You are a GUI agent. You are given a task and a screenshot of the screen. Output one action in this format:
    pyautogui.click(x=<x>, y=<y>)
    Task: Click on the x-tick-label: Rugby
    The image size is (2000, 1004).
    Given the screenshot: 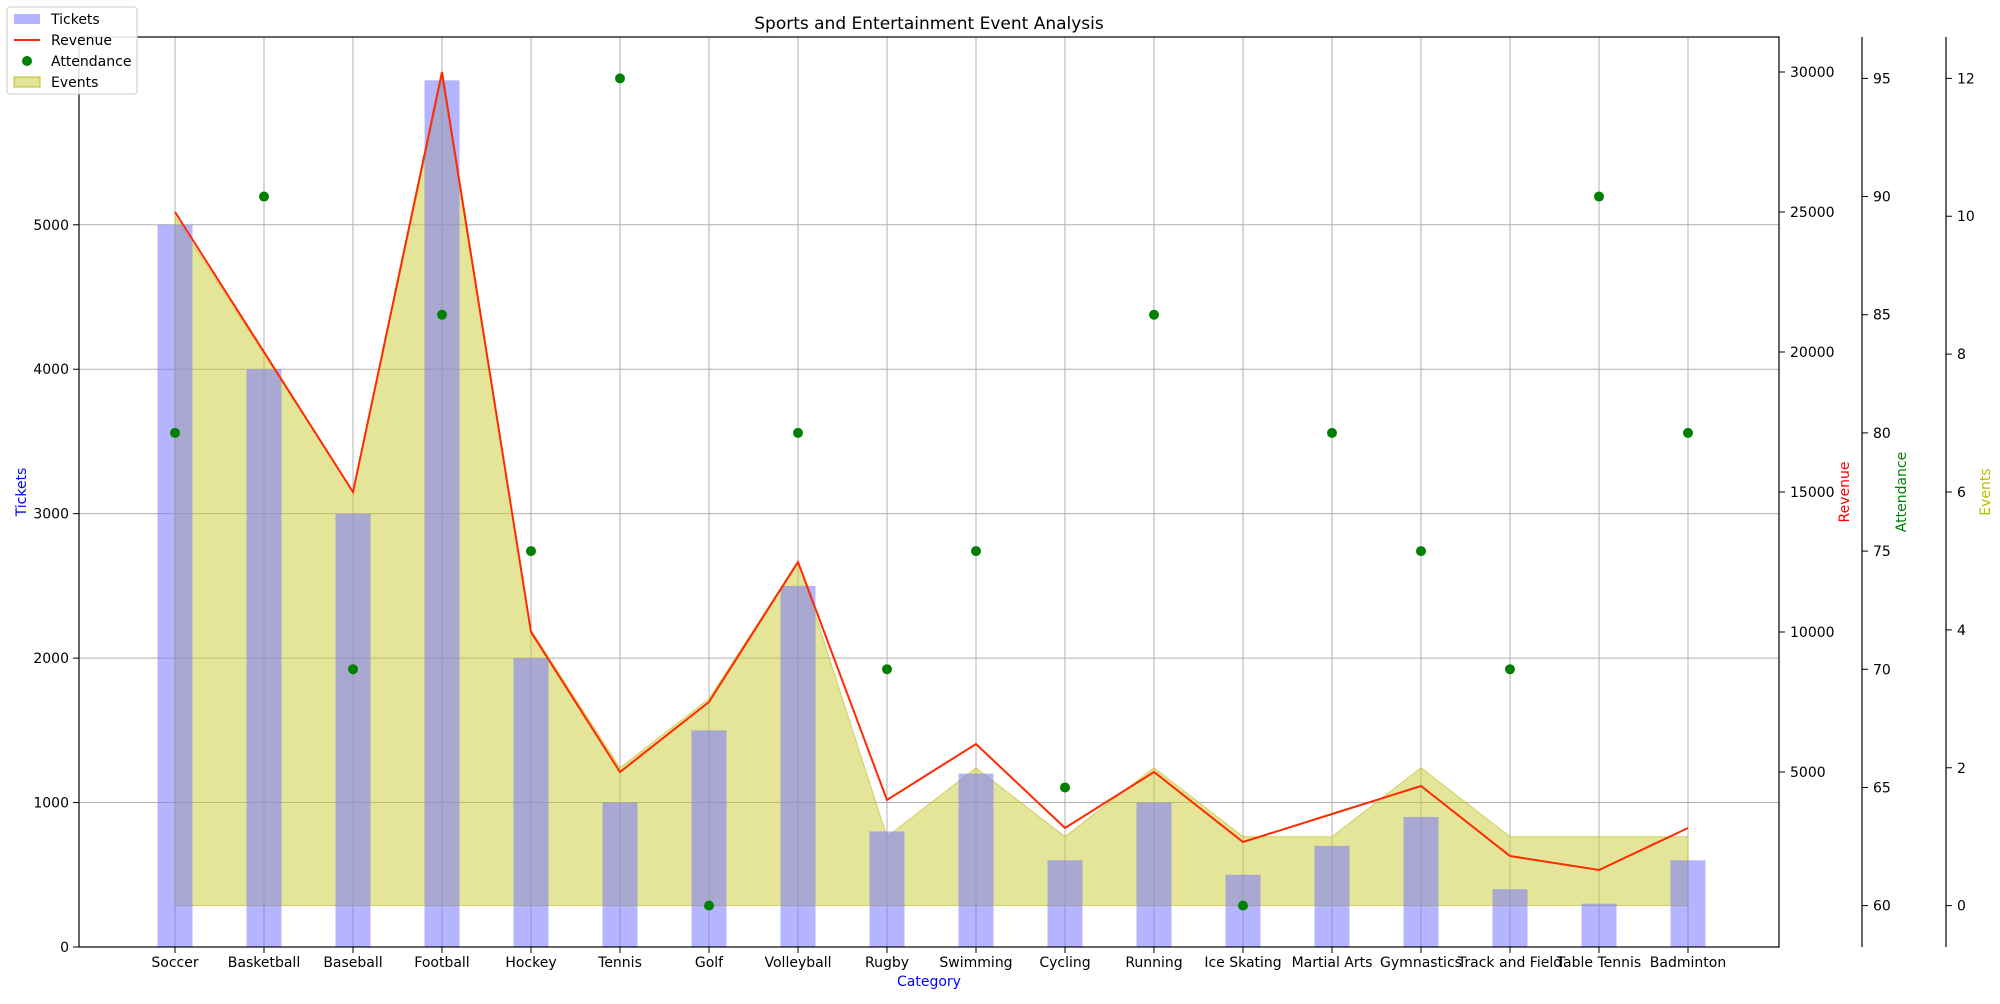 What is the action you would take?
    pyautogui.click(x=887, y=963)
    